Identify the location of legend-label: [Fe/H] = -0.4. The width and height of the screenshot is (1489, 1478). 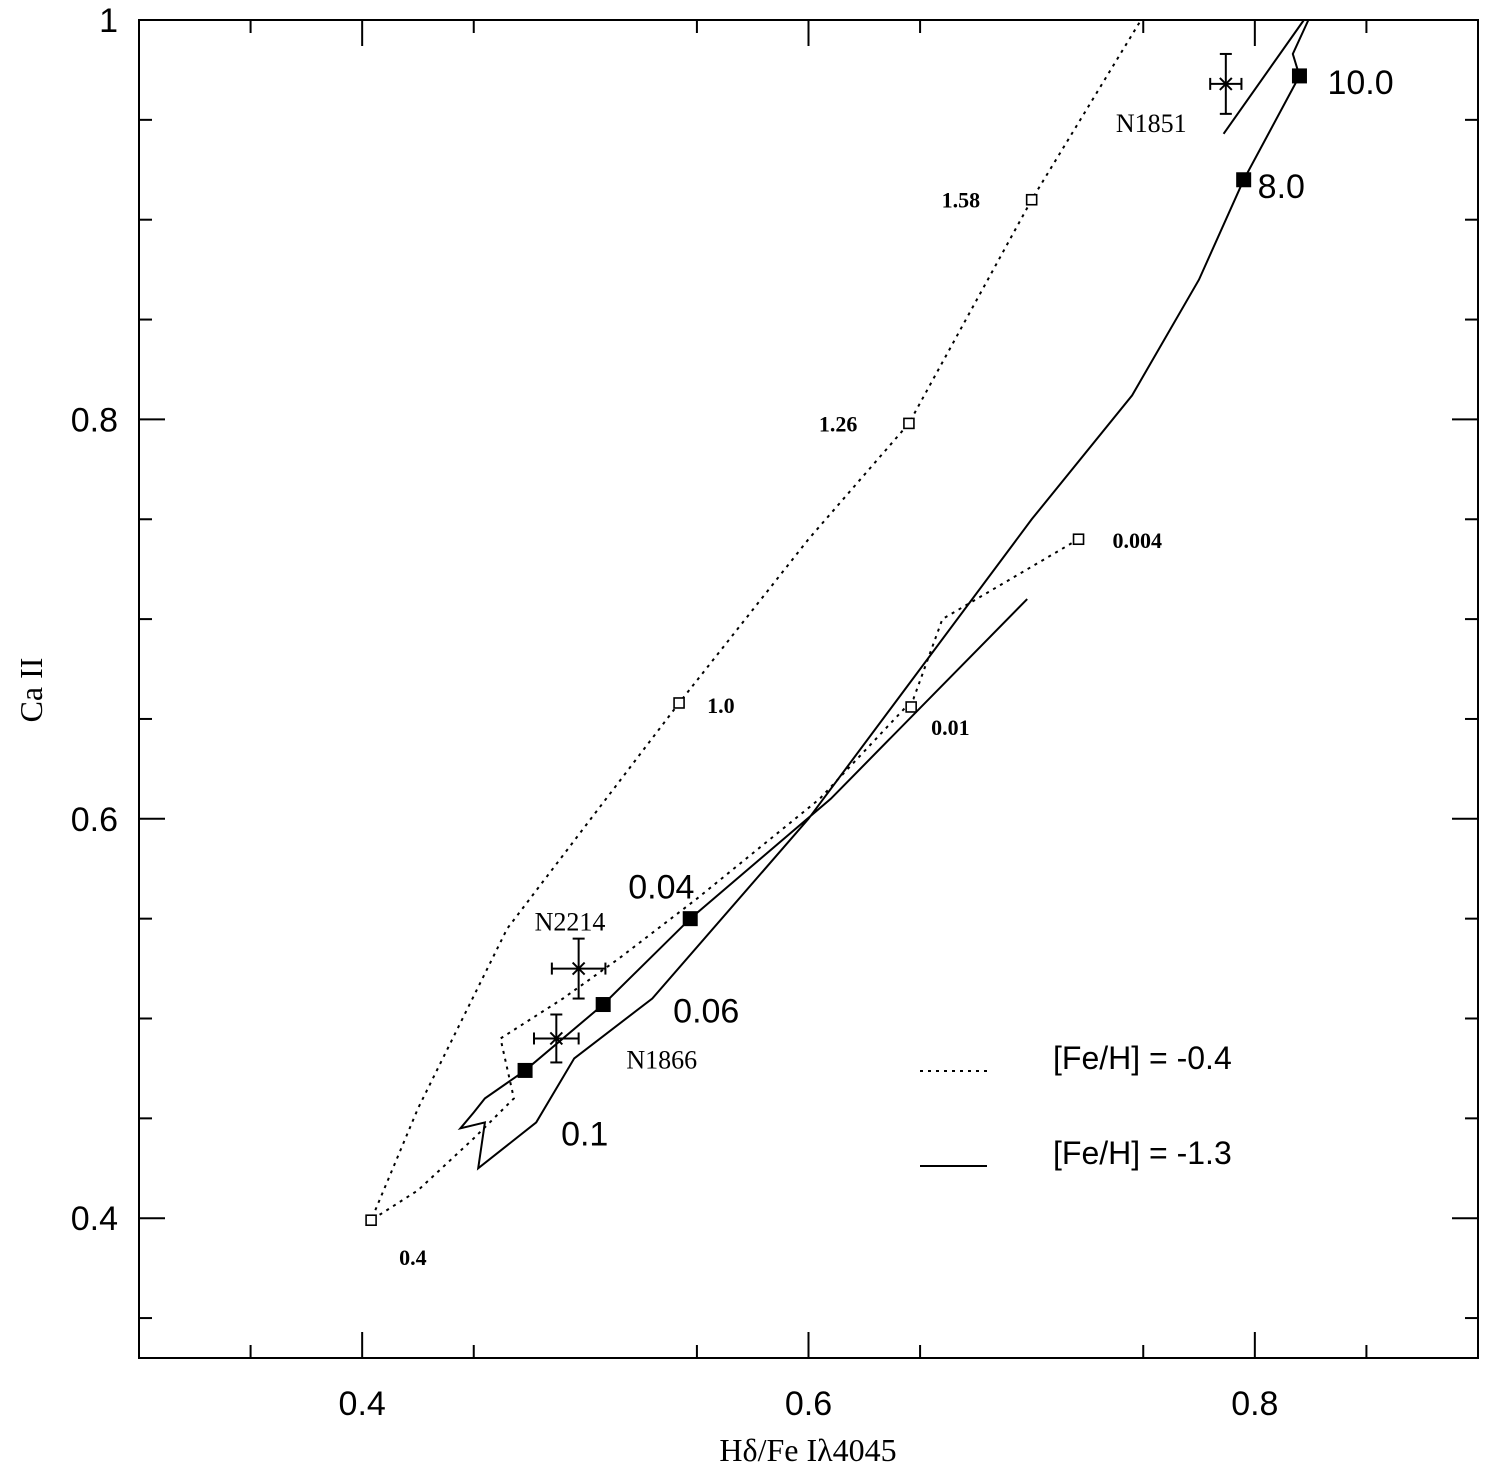
(1142, 1058).